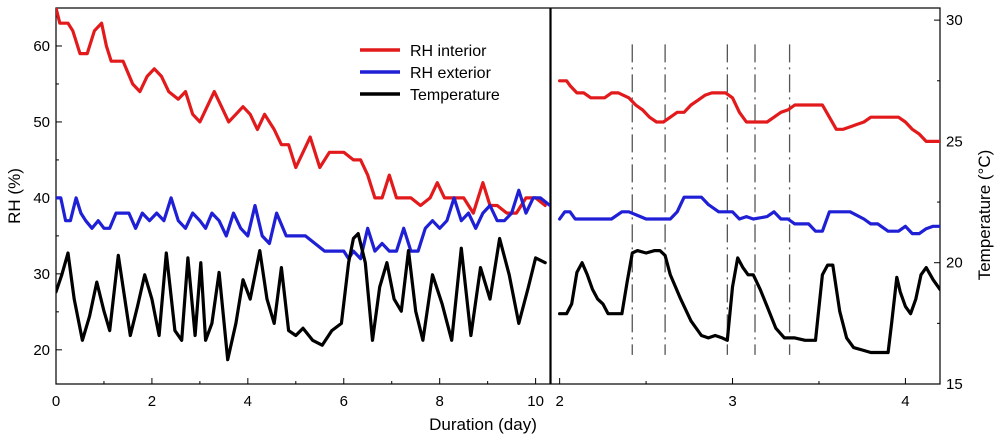  I want to click on x-tick-label-left-8: 8, so click(440, 401).